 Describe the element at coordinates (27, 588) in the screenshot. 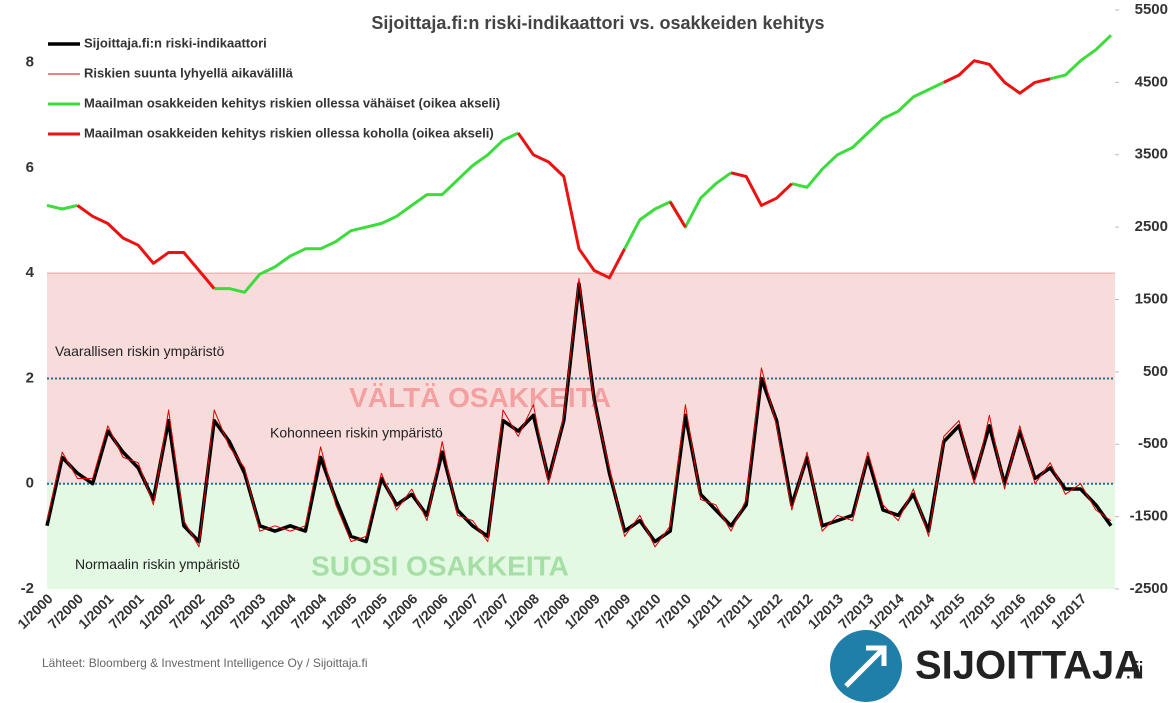

I see `y-tick-label: -2` at that location.